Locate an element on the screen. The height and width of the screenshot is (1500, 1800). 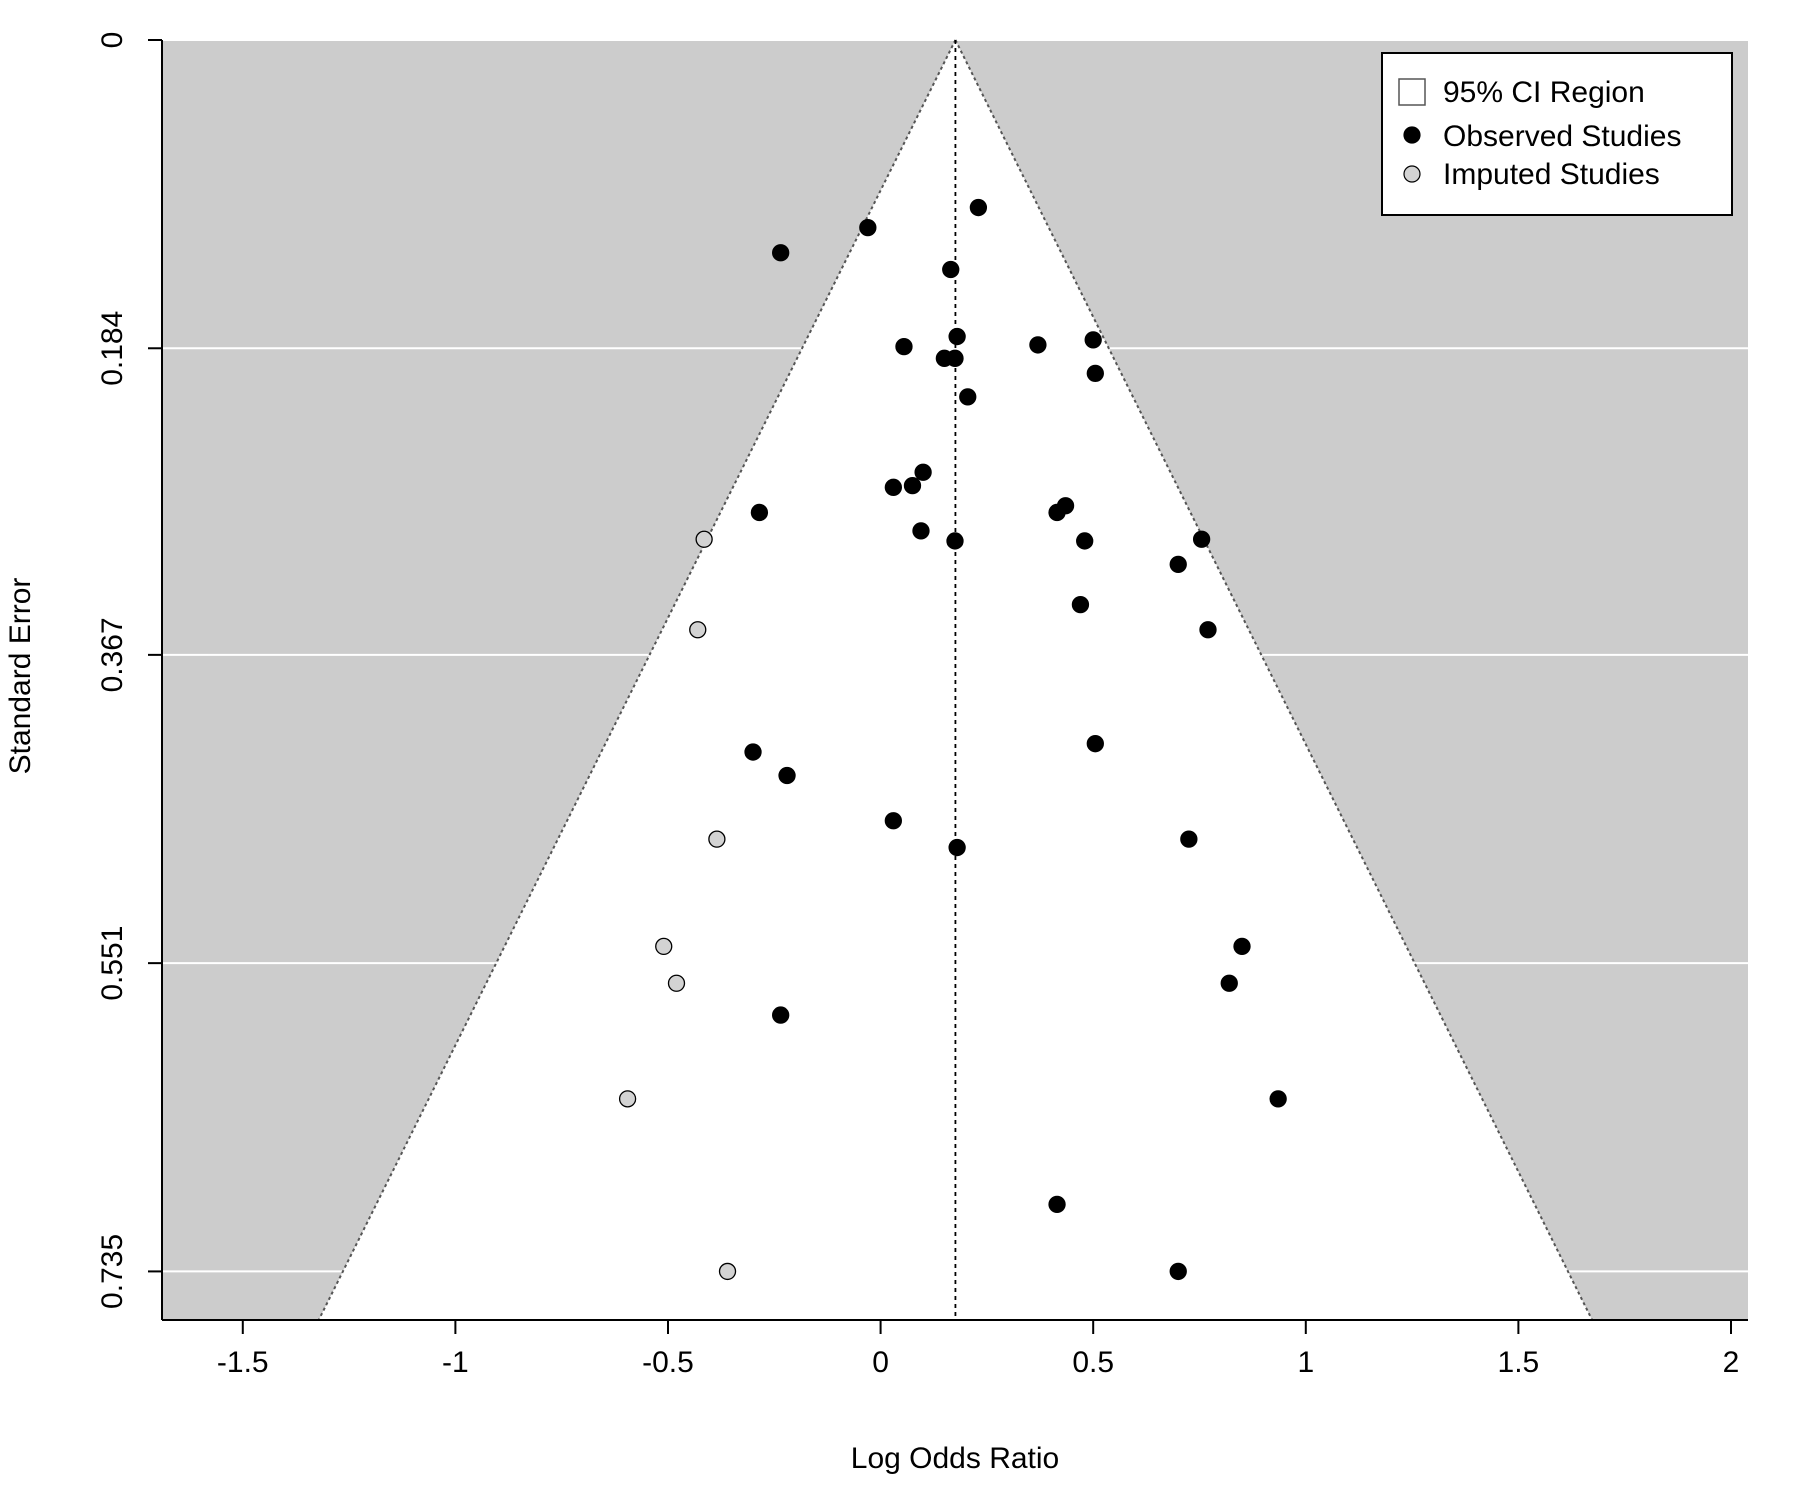
y-axis-title: Standard Error is located at coordinates (20, 676).